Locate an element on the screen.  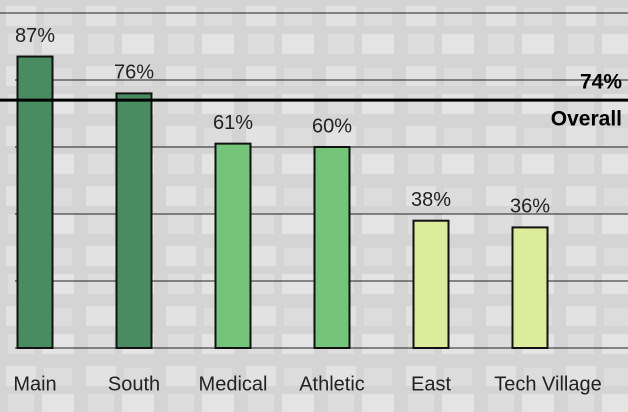
x-tick-label: Tech Village is located at coordinates (547, 384).